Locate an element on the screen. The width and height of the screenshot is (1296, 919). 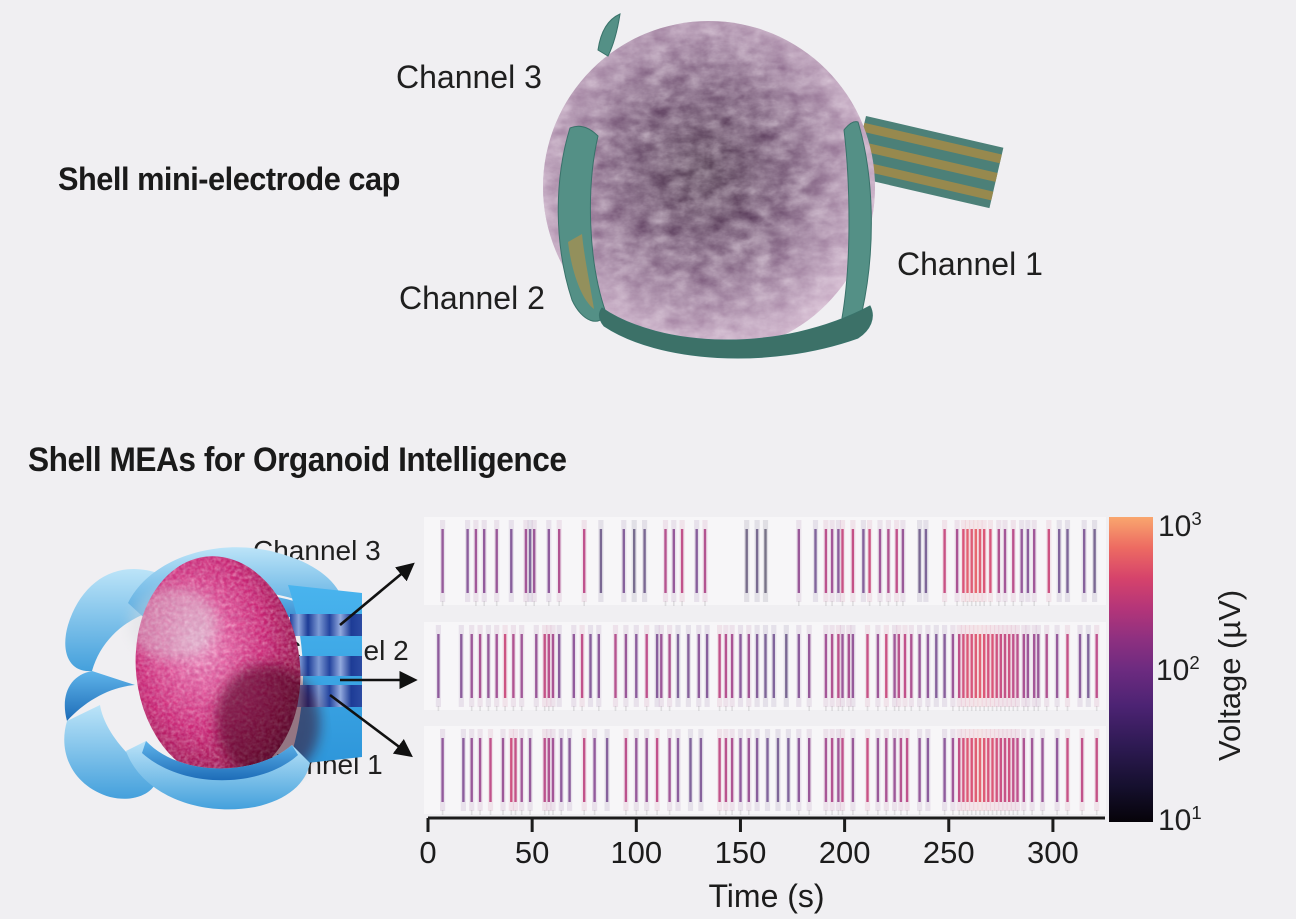
x-tick-label: 250 is located at coordinates (949, 852).